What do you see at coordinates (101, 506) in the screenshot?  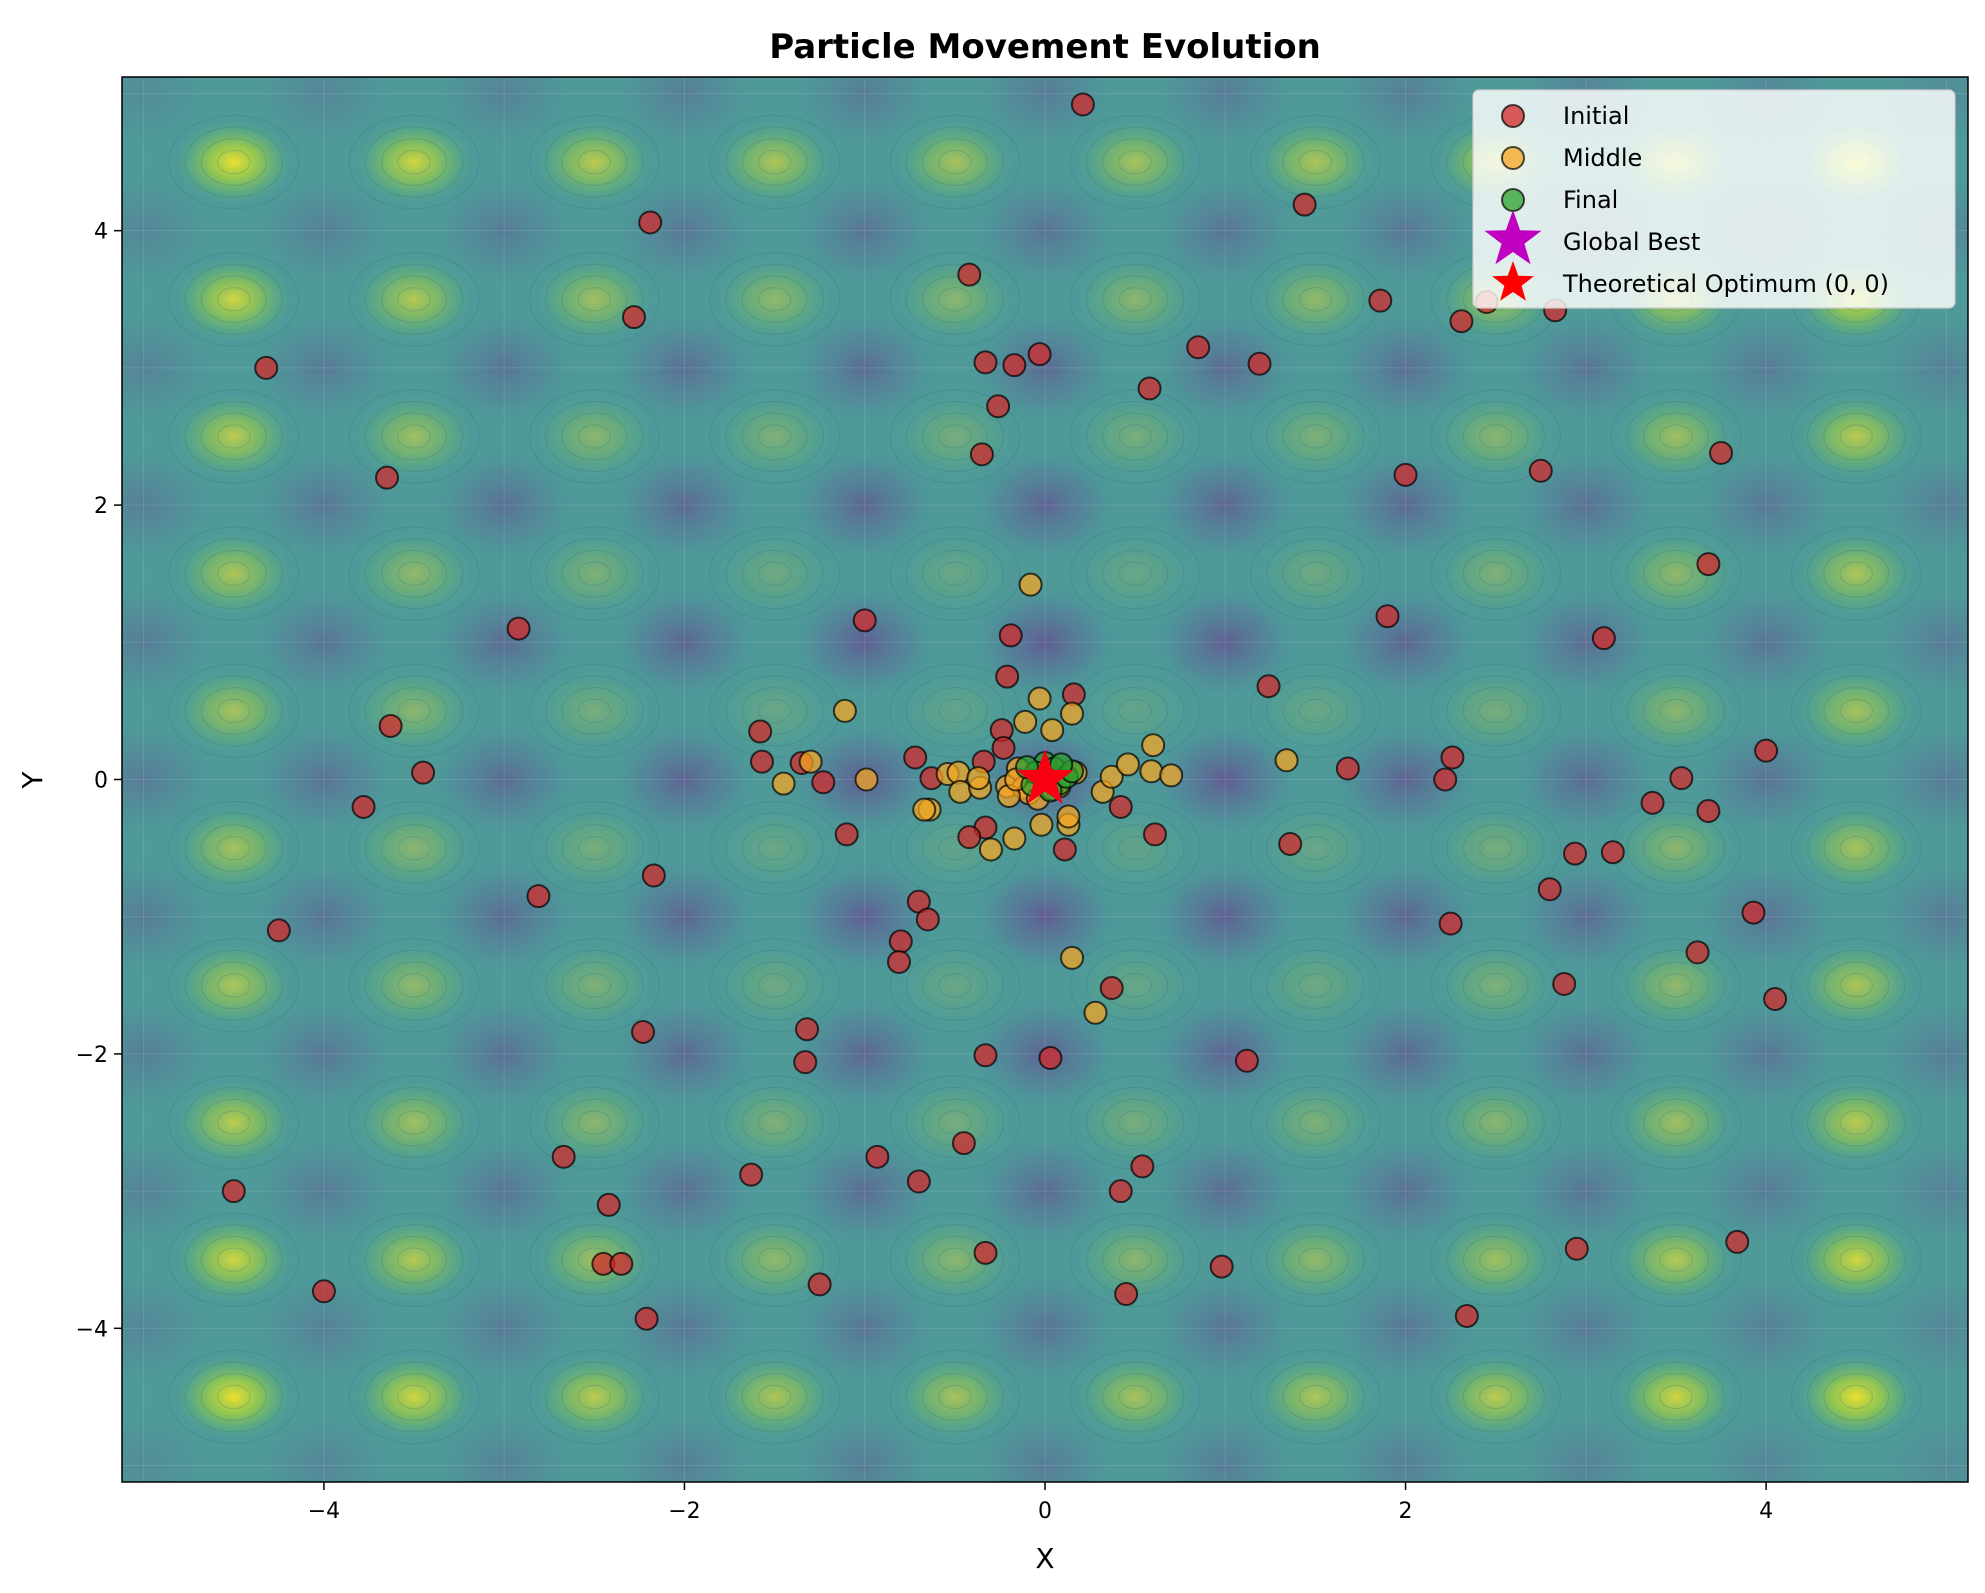 I see `y-tick-label: 2` at bounding box center [101, 506].